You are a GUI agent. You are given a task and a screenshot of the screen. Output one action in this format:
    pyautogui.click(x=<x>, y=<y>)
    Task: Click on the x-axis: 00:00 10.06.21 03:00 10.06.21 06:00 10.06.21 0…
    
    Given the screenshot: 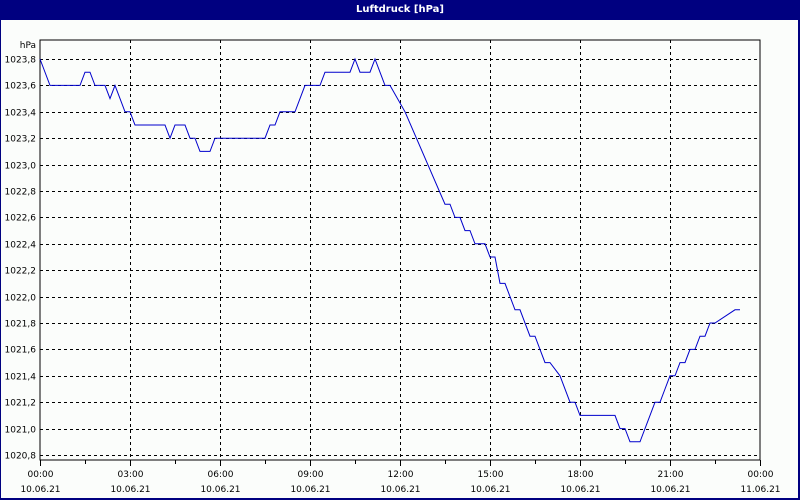 What is the action you would take?
    pyautogui.click(x=400, y=477)
    